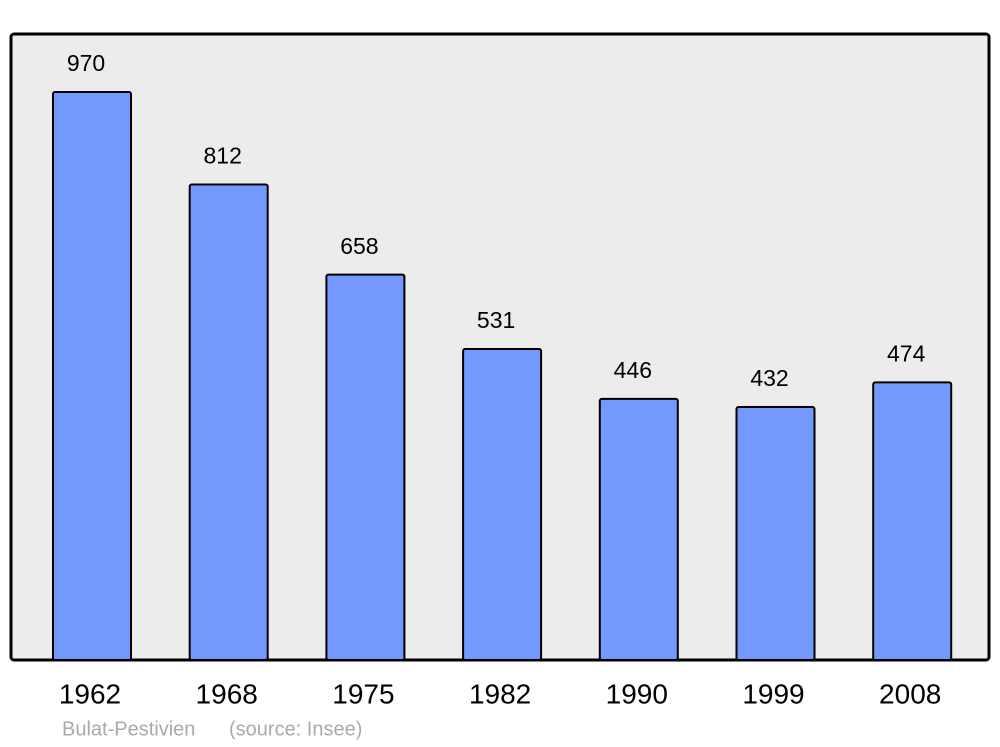 This screenshot has width=1000, height=747. What do you see at coordinates (128, 729) in the screenshot?
I see `chart-title: Bulat-Pestivien` at bounding box center [128, 729].